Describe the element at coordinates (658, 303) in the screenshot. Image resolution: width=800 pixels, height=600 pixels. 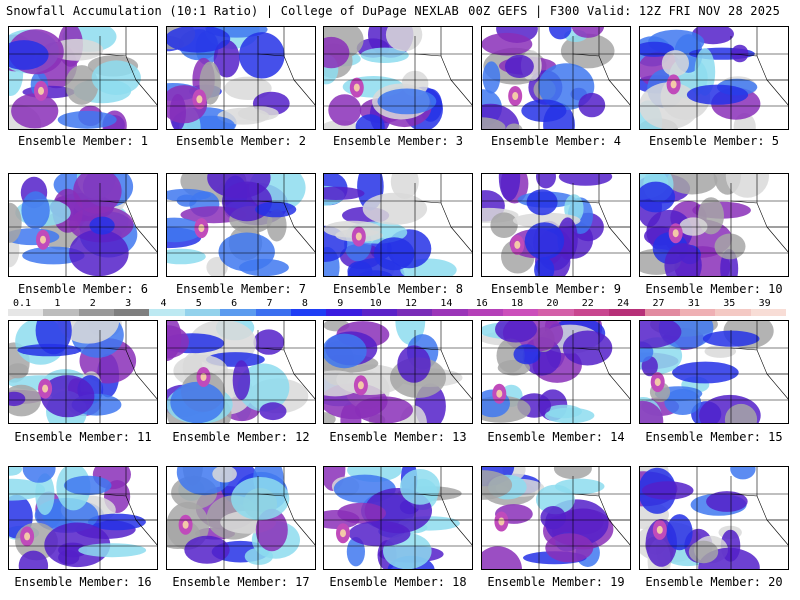
I see `colorbar-label: 27` at that location.